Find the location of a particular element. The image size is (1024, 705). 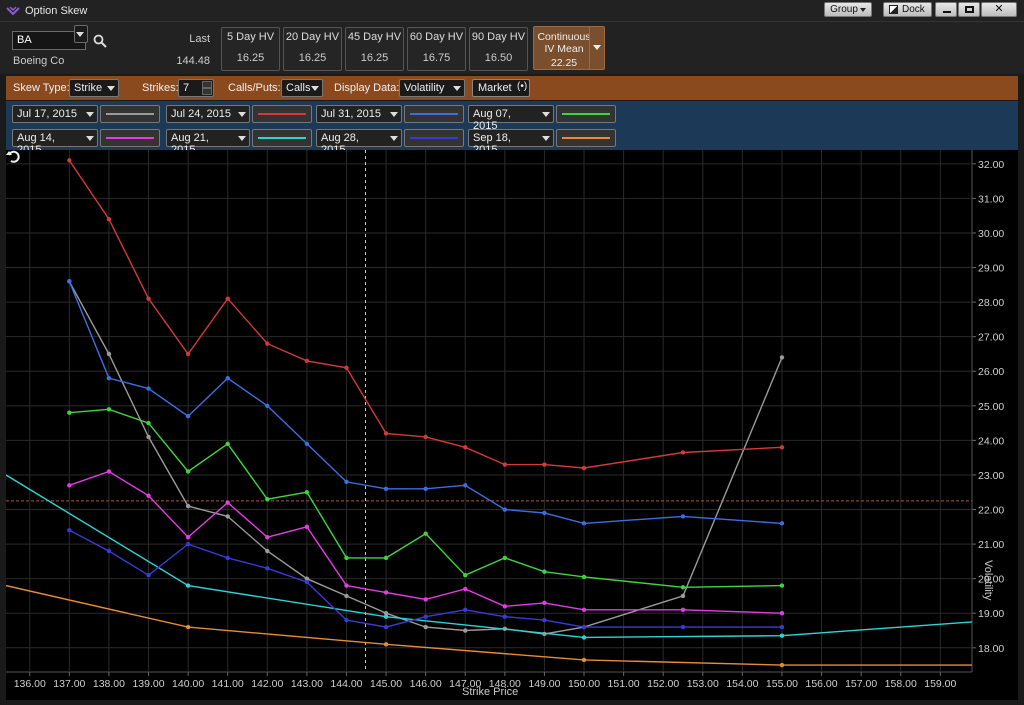

expiration-select-1: Jul 17, 2015 is located at coordinates (55, 114).